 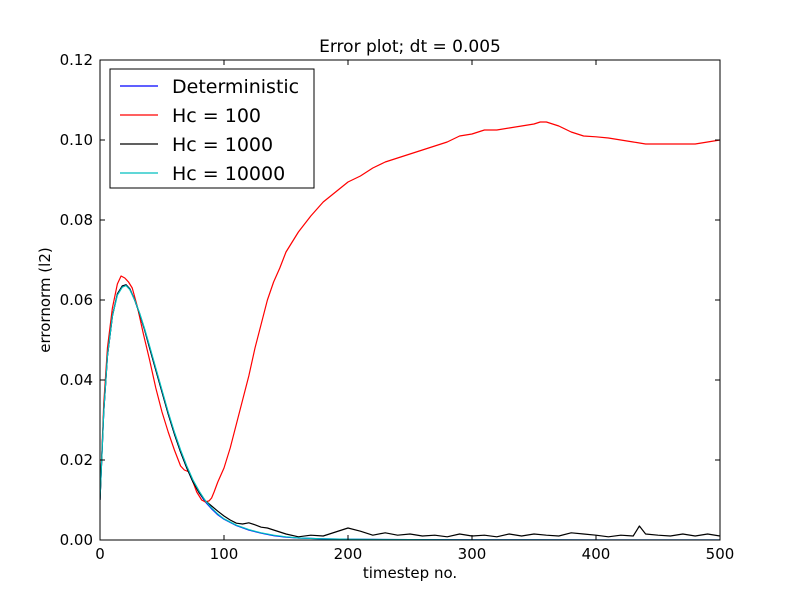 What do you see at coordinates (76, 540) in the screenshot?
I see `y-tick-label: 0.00` at bounding box center [76, 540].